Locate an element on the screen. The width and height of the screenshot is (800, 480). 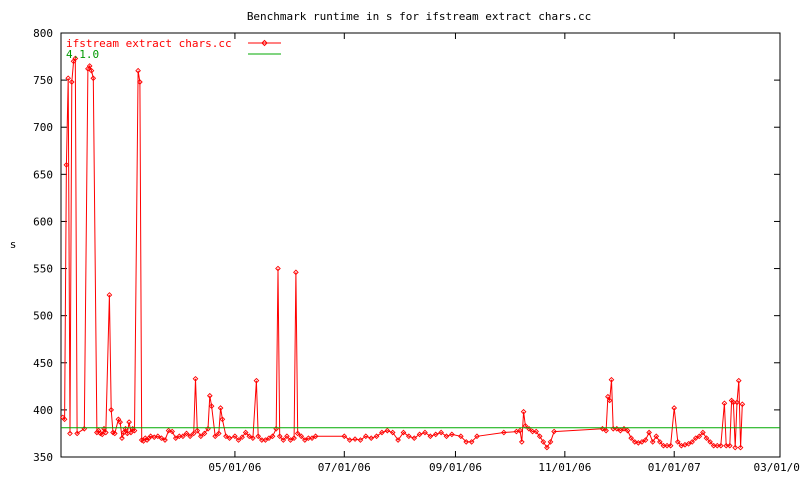
legend-label-0: ifstream extract chars.cc is located at coordinates (149, 43).